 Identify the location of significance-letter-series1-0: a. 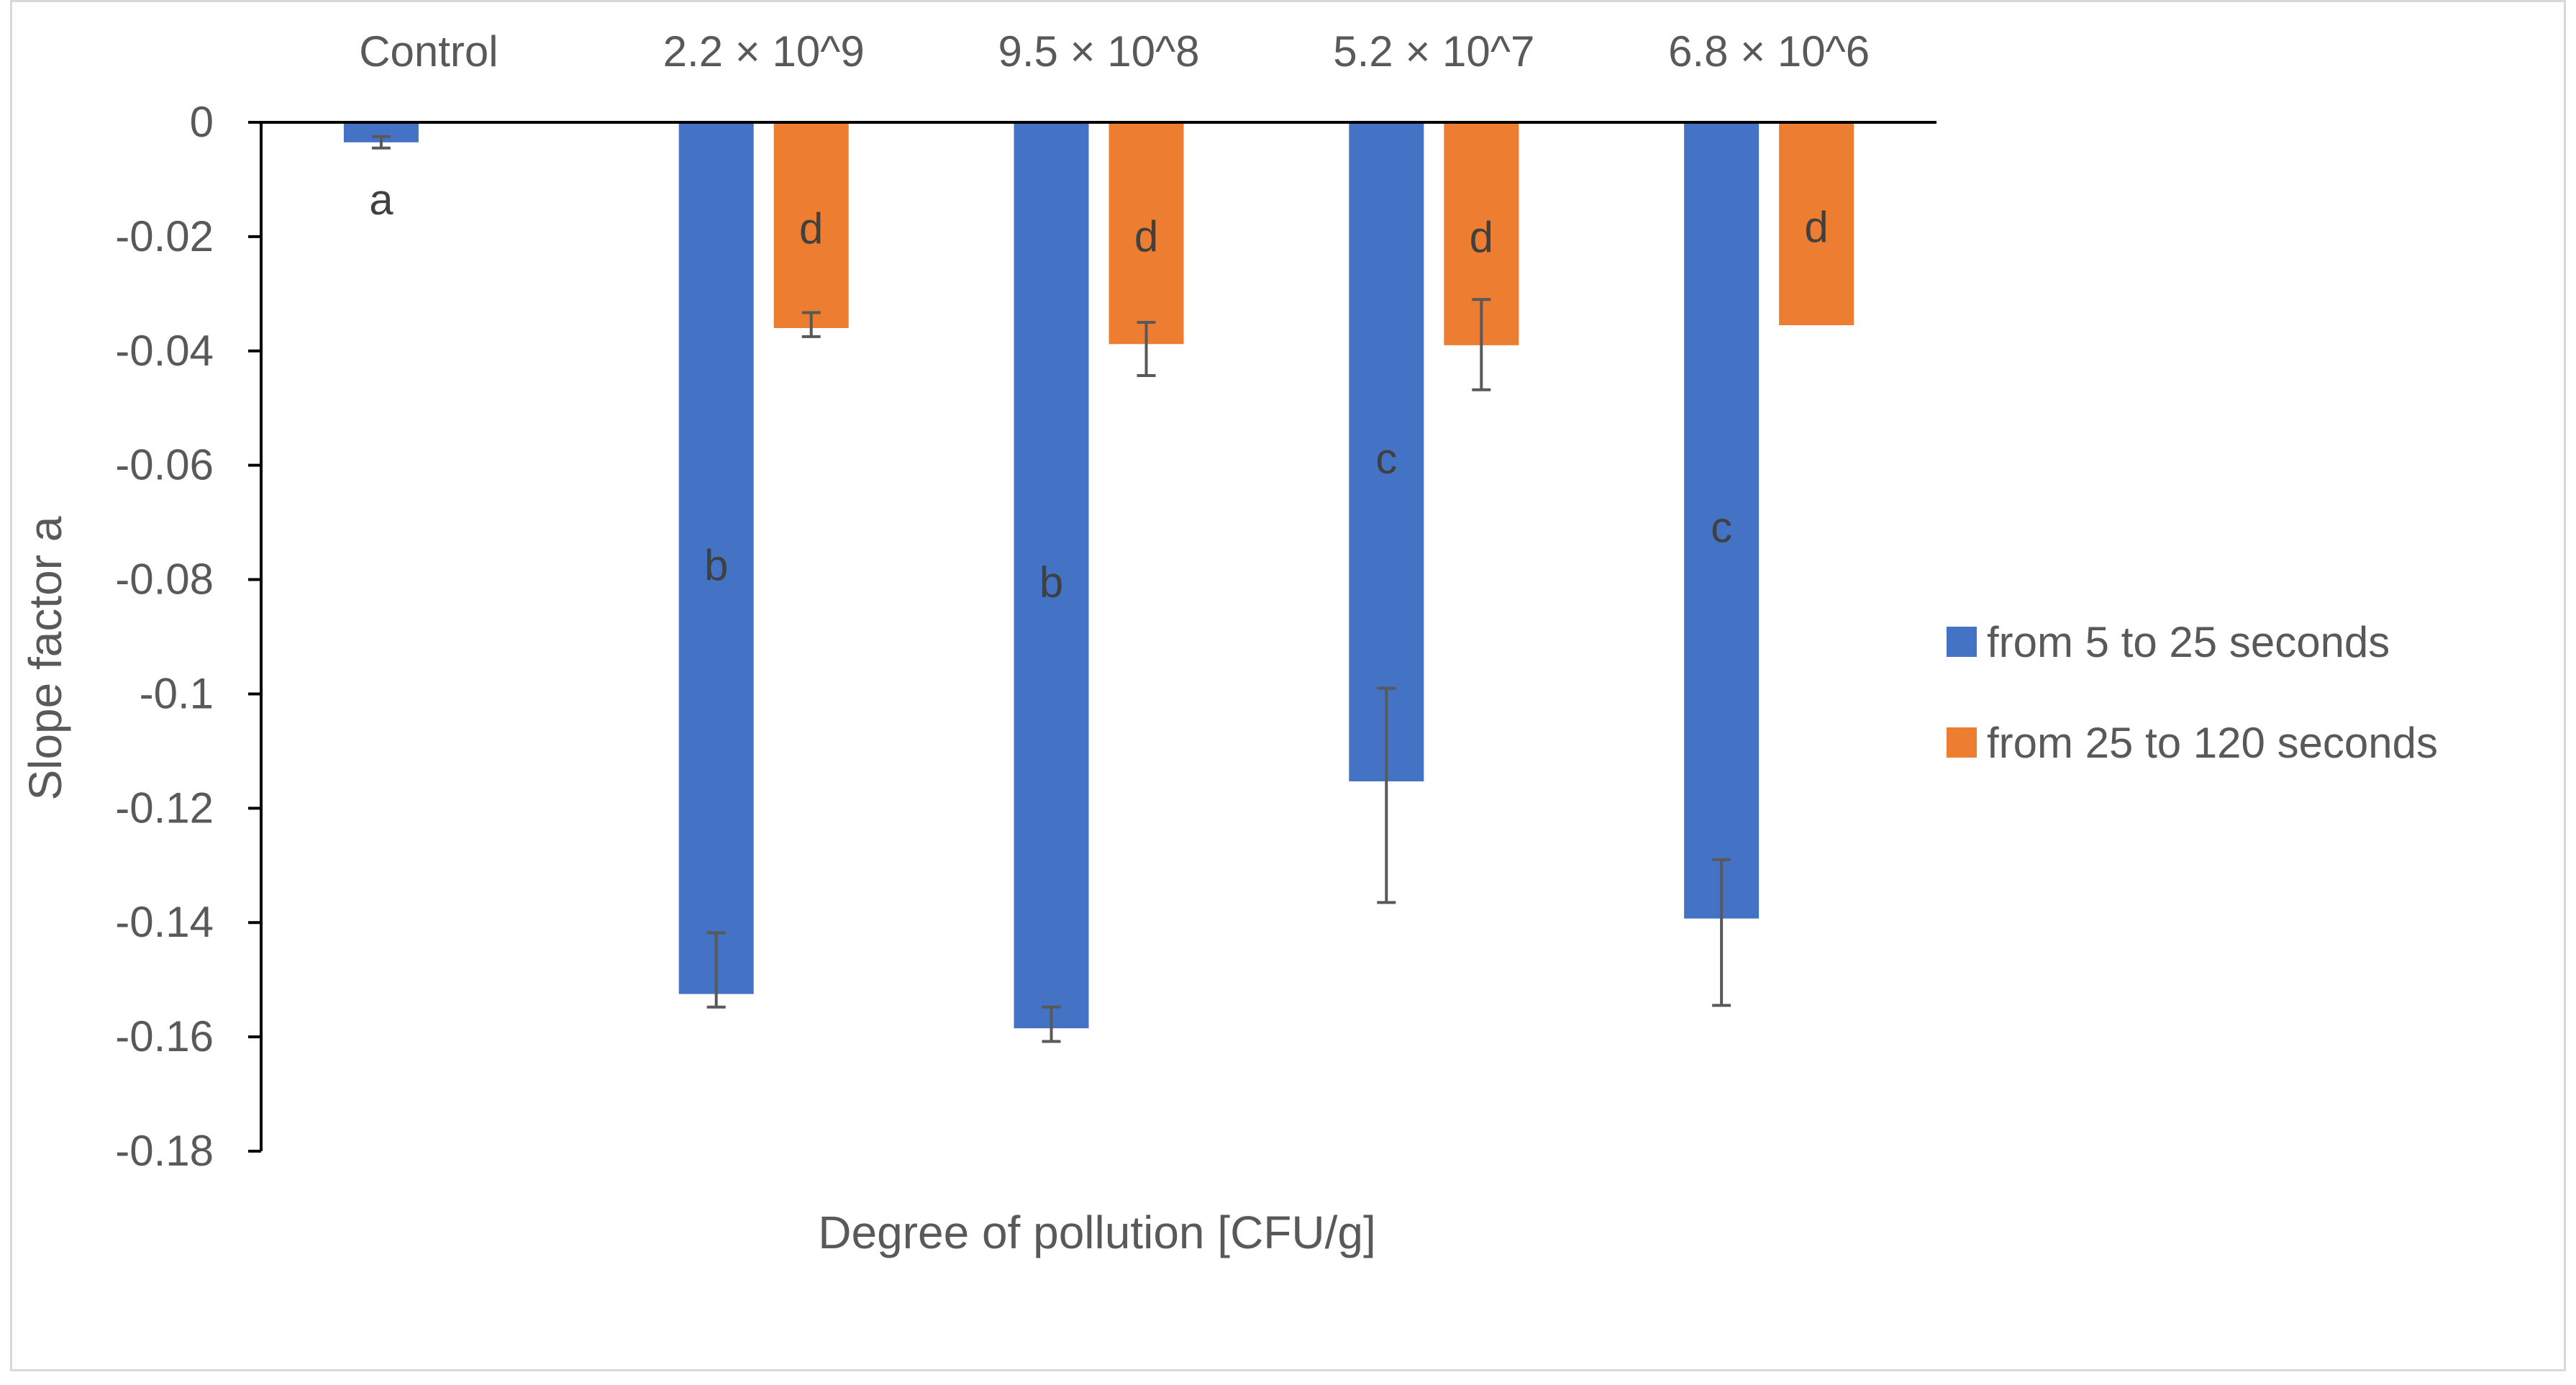
(381, 200).